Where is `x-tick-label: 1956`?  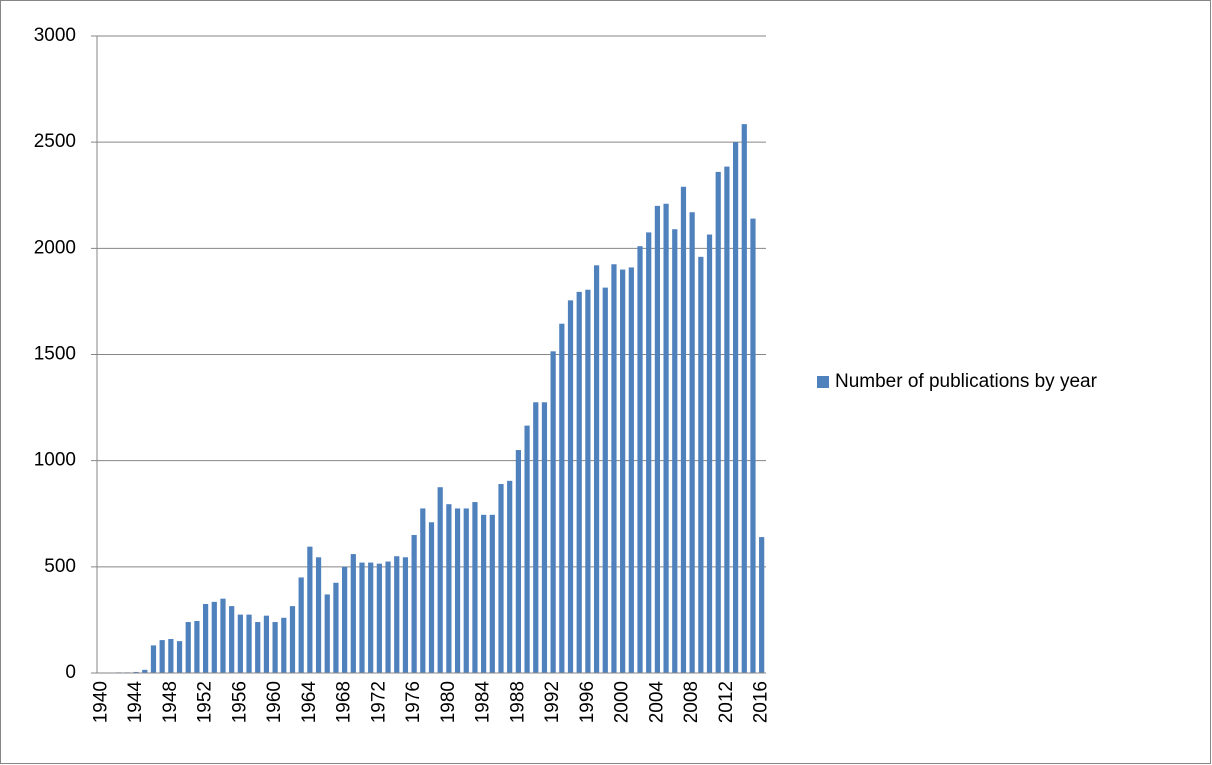
x-tick-label: 1956 is located at coordinates (239, 702).